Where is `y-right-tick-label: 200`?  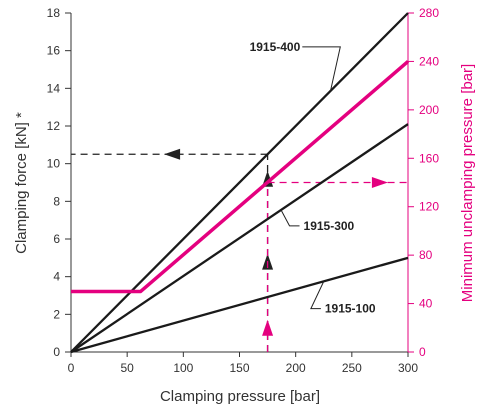 y-right-tick-label: 200 is located at coordinates (429, 110).